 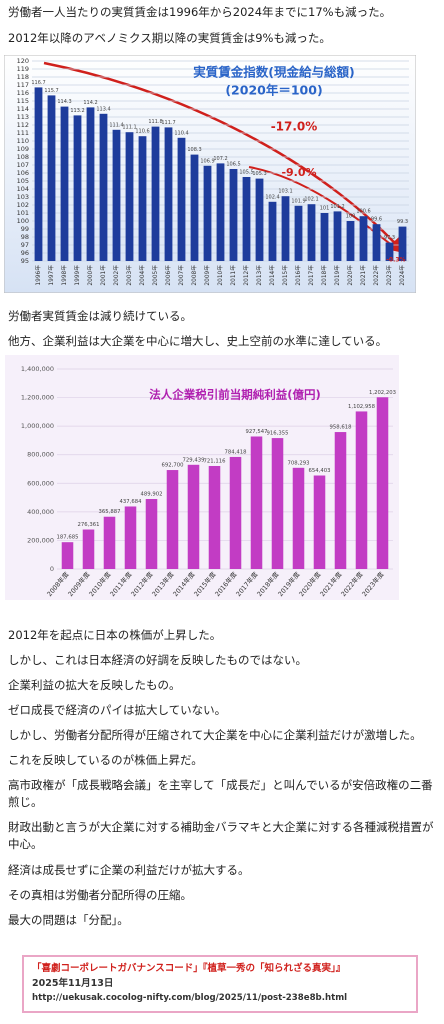 What do you see at coordinates (233, 165) in the screenshot?
I see `value-label: 106.5` at bounding box center [233, 165].